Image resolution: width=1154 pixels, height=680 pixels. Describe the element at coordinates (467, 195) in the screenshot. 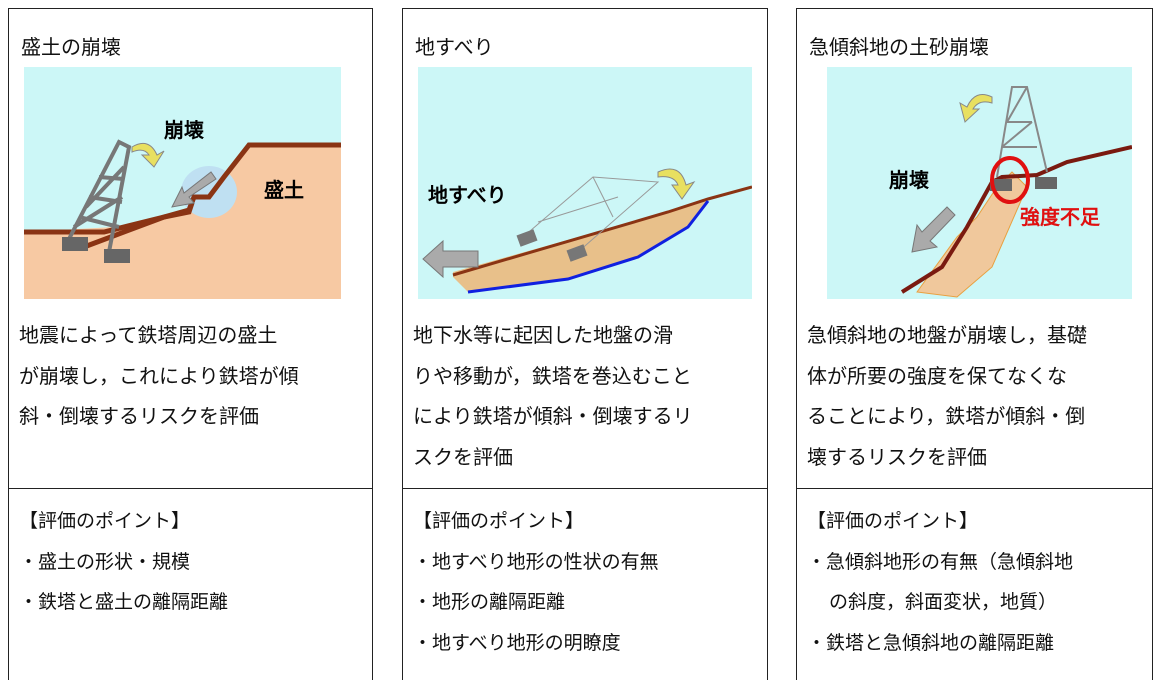

I see `figure-label: 地すべり` at that location.